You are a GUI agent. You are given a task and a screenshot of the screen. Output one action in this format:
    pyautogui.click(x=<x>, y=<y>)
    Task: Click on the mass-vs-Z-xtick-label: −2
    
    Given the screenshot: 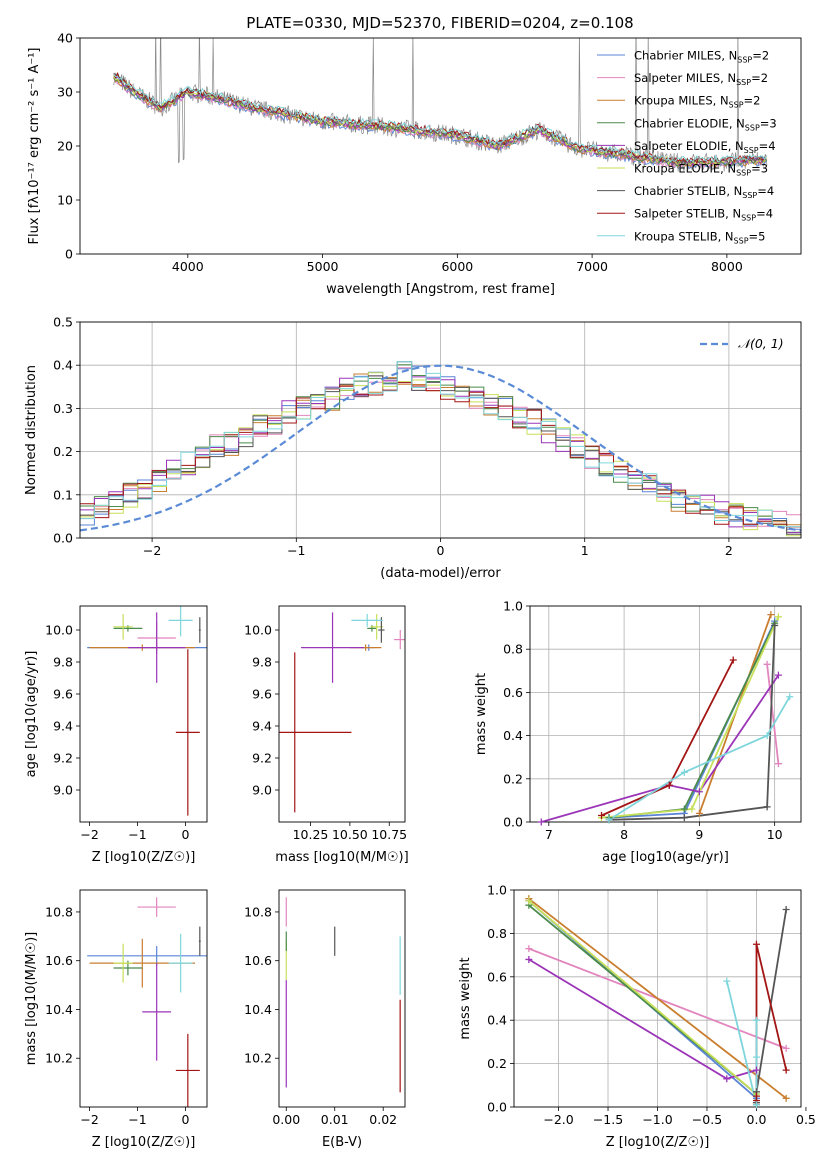 What is the action you would take?
    pyautogui.click(x=89, y=1119)
    